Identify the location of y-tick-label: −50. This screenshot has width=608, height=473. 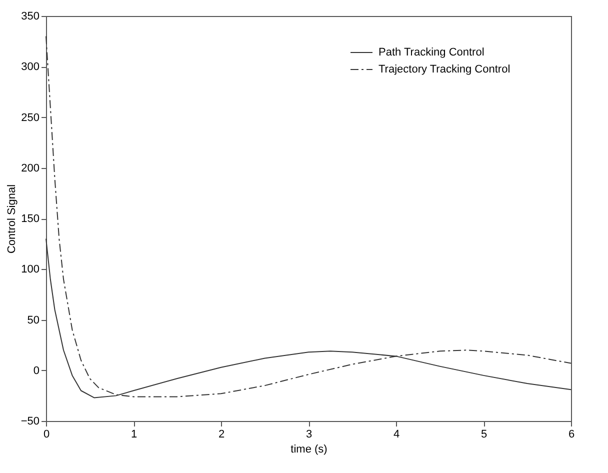
(30, 422).